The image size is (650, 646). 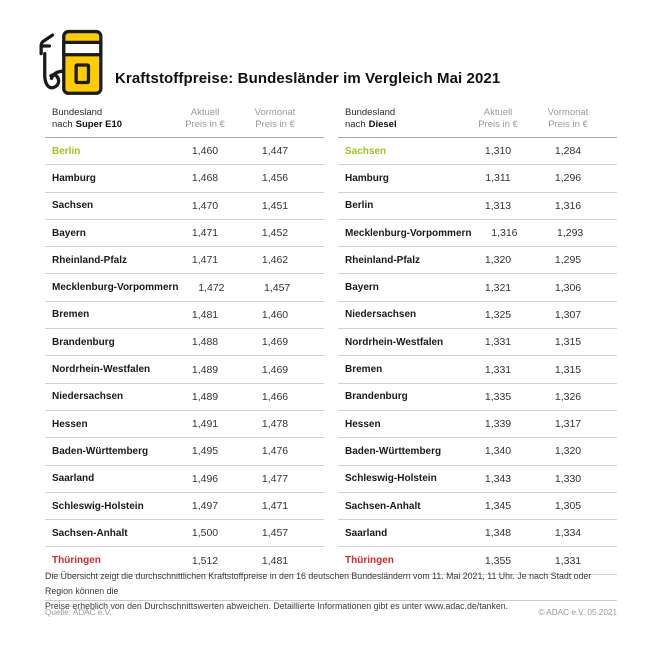 What do you see at coordinates (477, 507) in the screenshot?
I see `table-row: Sachsen-Anhalt 1,345 1,305` at bounding box center [477, 507].